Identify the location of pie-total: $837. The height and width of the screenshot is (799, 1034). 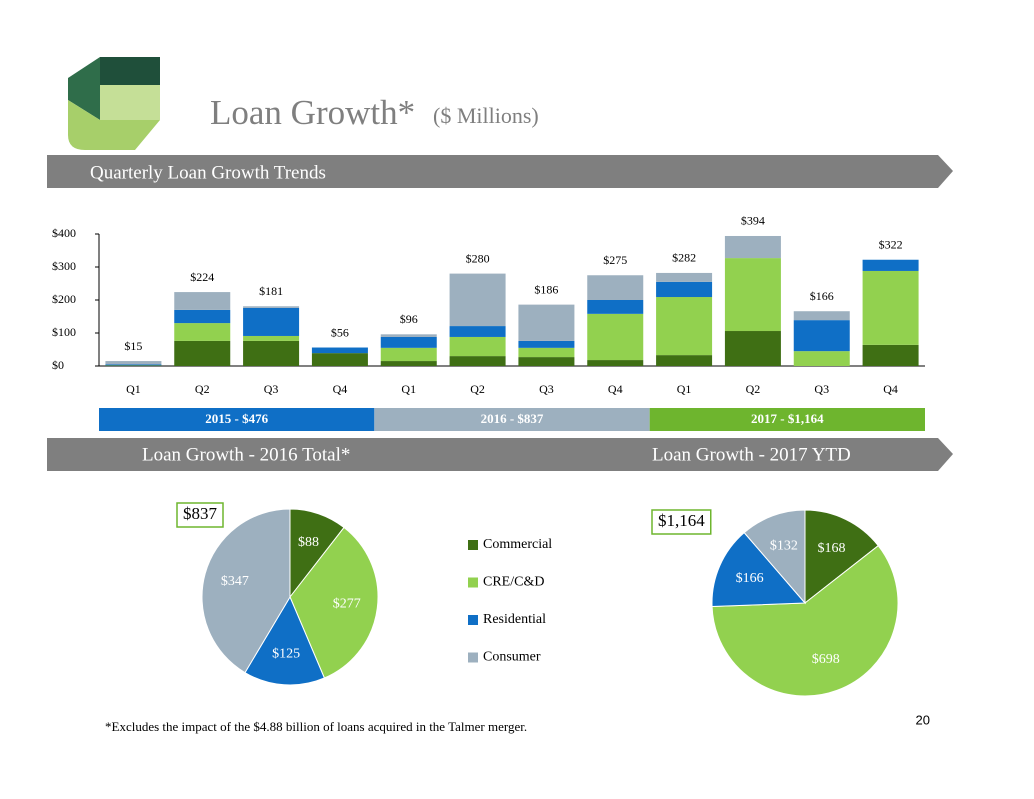
(200, 513).